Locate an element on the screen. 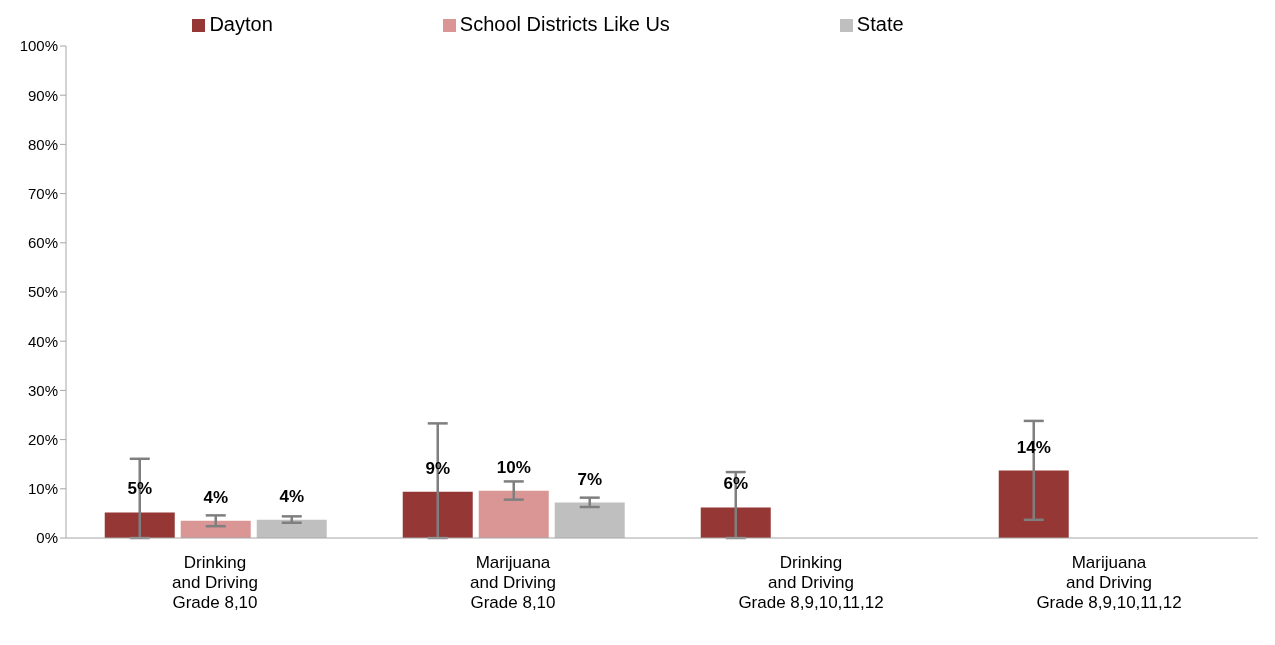 Image resolution: width=1275 pixels, height=645 pixels. data-label: 9% is located at coordinates (438, 468).